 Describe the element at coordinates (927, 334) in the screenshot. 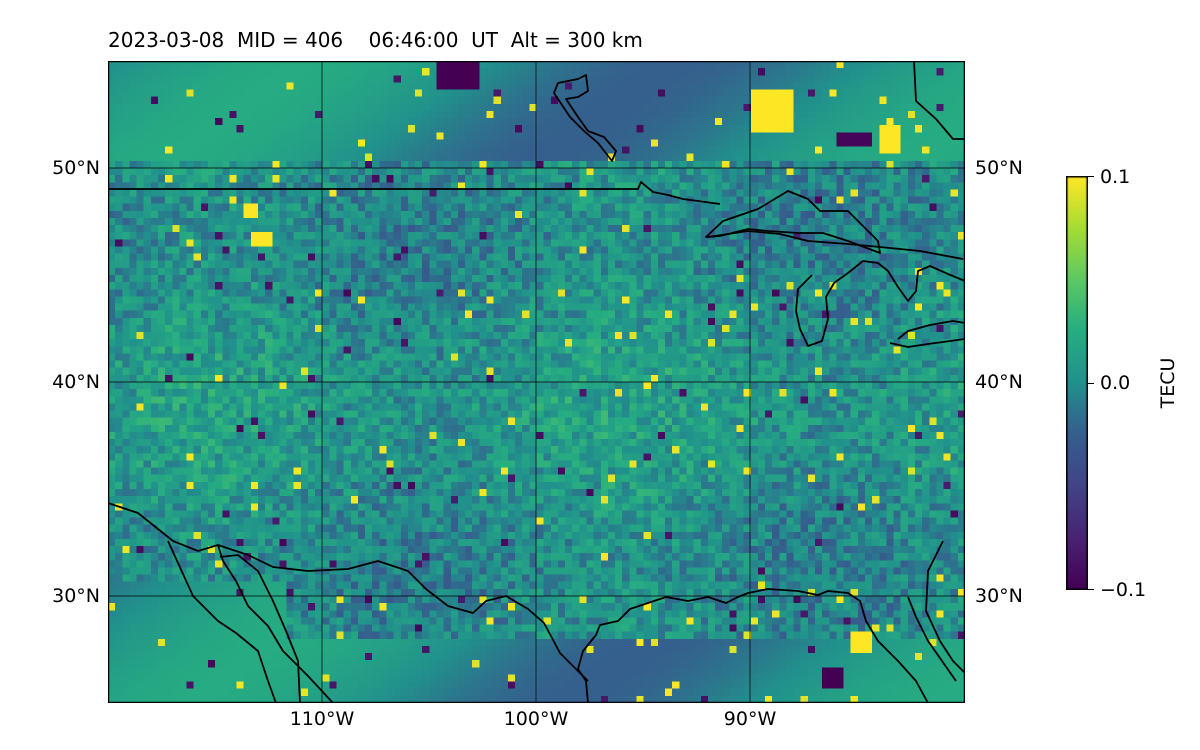

I see `lake-huron-erie` at that location.